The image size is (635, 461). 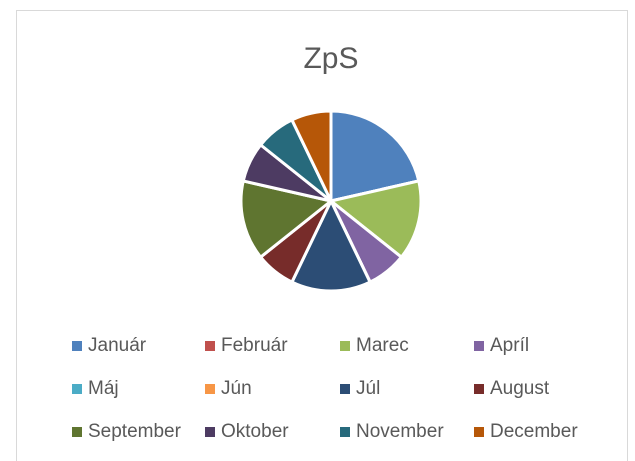 I want to click on chart-title: ZpS, so click(x=330, y=58).